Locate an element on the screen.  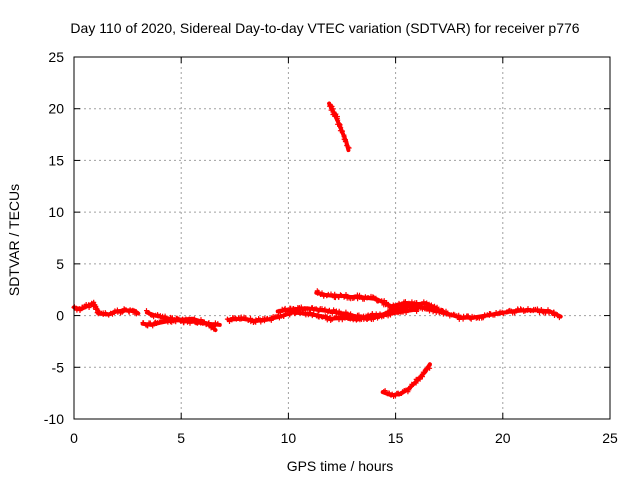
x-tick-label: 0 is located at coordinates (74, 438).